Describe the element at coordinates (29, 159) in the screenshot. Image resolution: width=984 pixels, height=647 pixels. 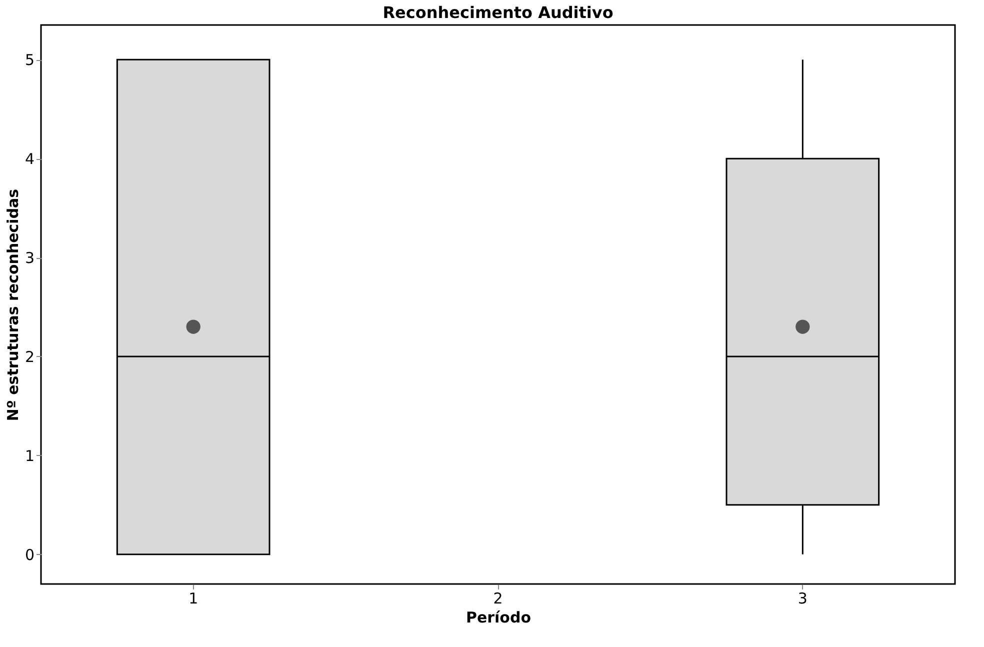
I see `y-tick-label: 4` at that location.